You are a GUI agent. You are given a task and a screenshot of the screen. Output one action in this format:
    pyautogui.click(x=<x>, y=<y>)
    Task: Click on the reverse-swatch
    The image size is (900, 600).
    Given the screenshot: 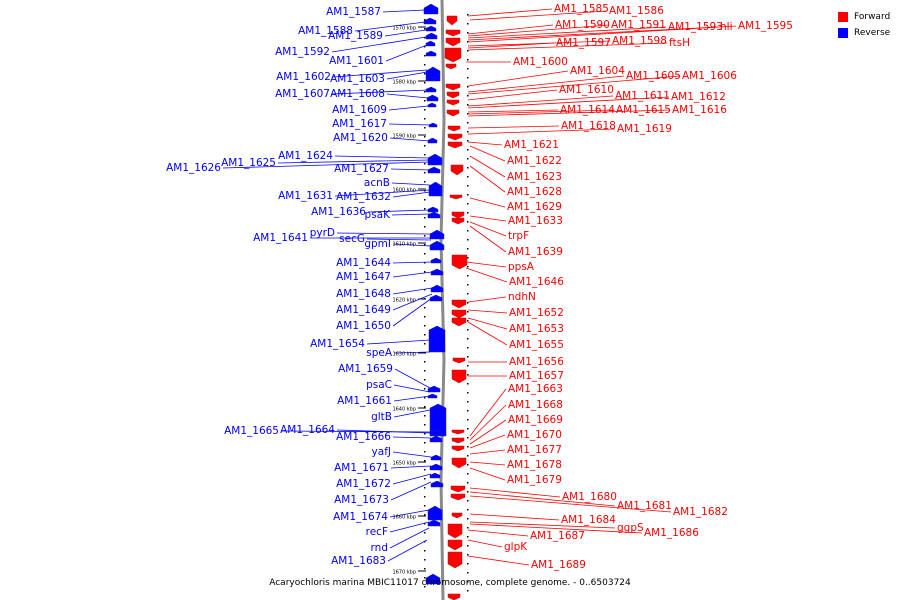 What is the action you would take?
    pyautogui.click(x=843, y=33)
    